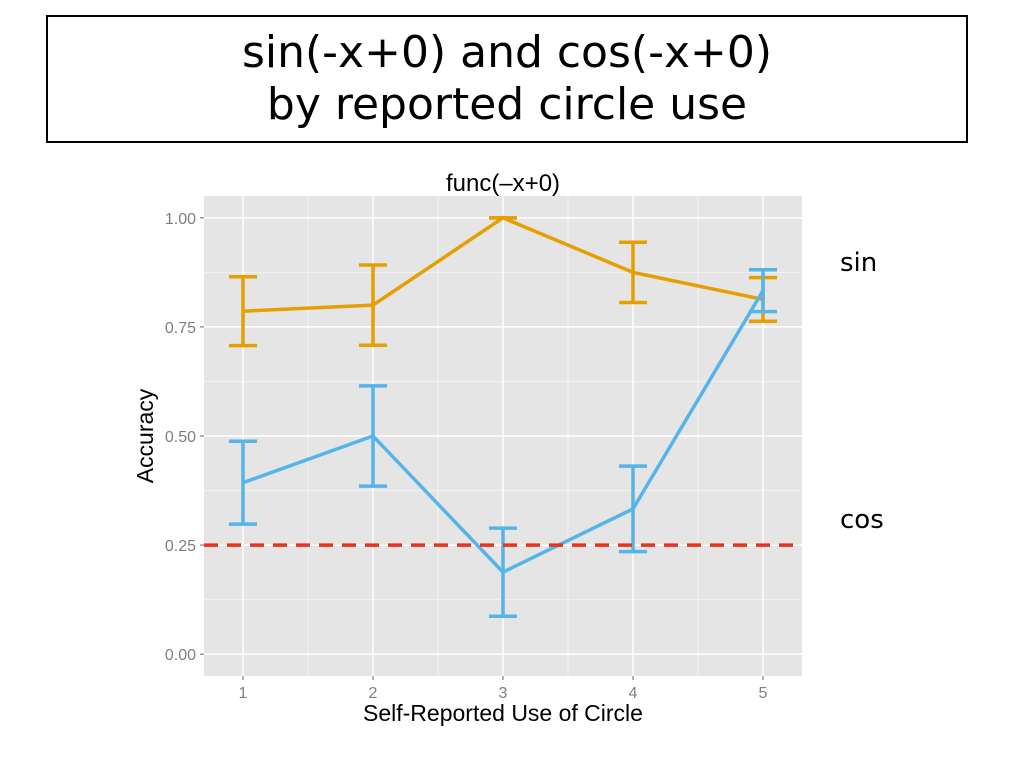 The image size is (1024, 768). Describe the element at coordinates (503, 713) in the screenshot. I see `x-axis-label: Self-Reported Use of Circle` at that location.